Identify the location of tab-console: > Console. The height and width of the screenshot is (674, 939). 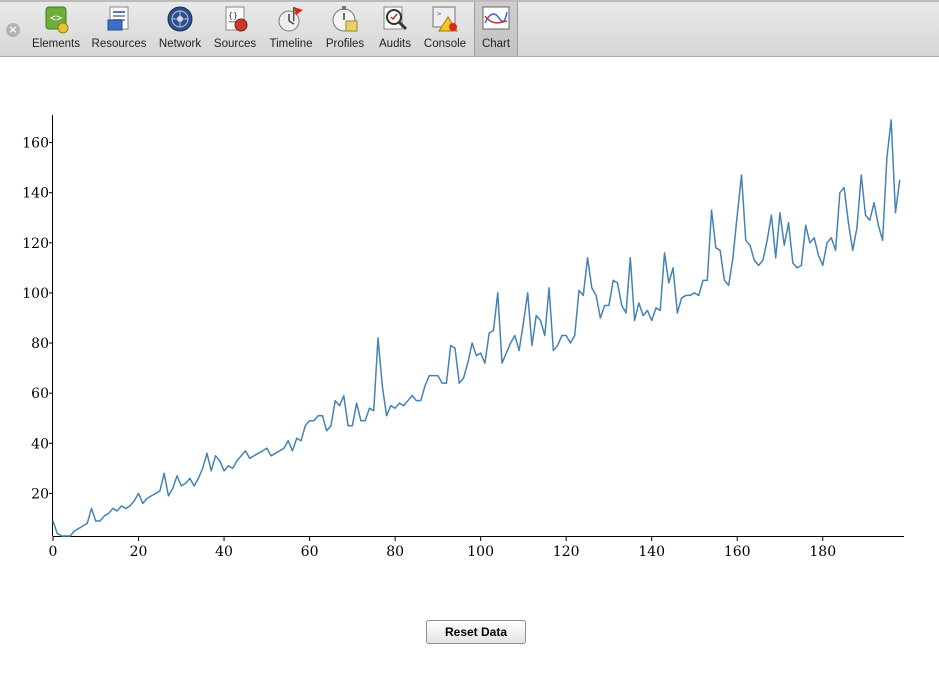
(445, 29).